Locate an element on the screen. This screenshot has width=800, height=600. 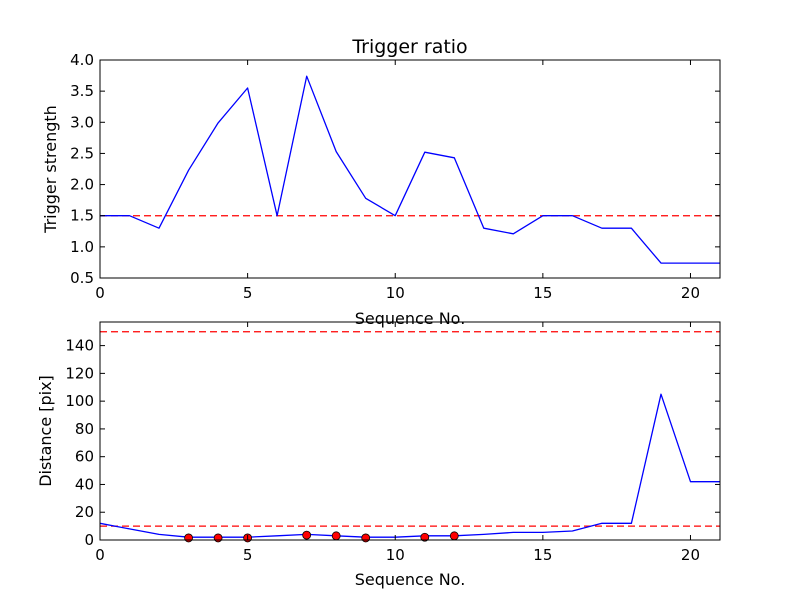
y-tick-label: 0.5 is located at coordinates (82, 278).